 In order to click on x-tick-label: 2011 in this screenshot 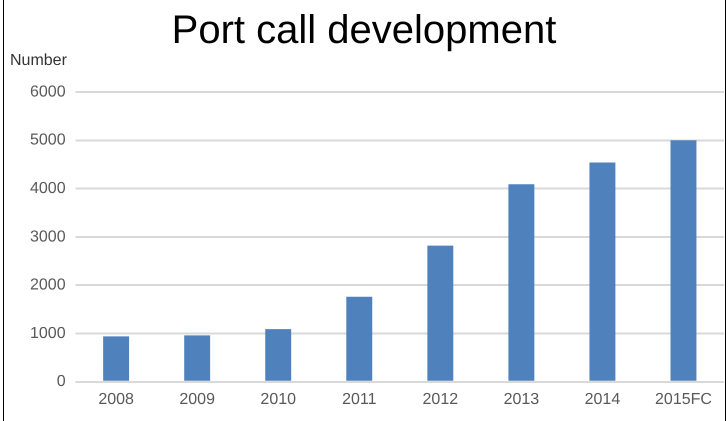, I will do `click(359, 399)`.